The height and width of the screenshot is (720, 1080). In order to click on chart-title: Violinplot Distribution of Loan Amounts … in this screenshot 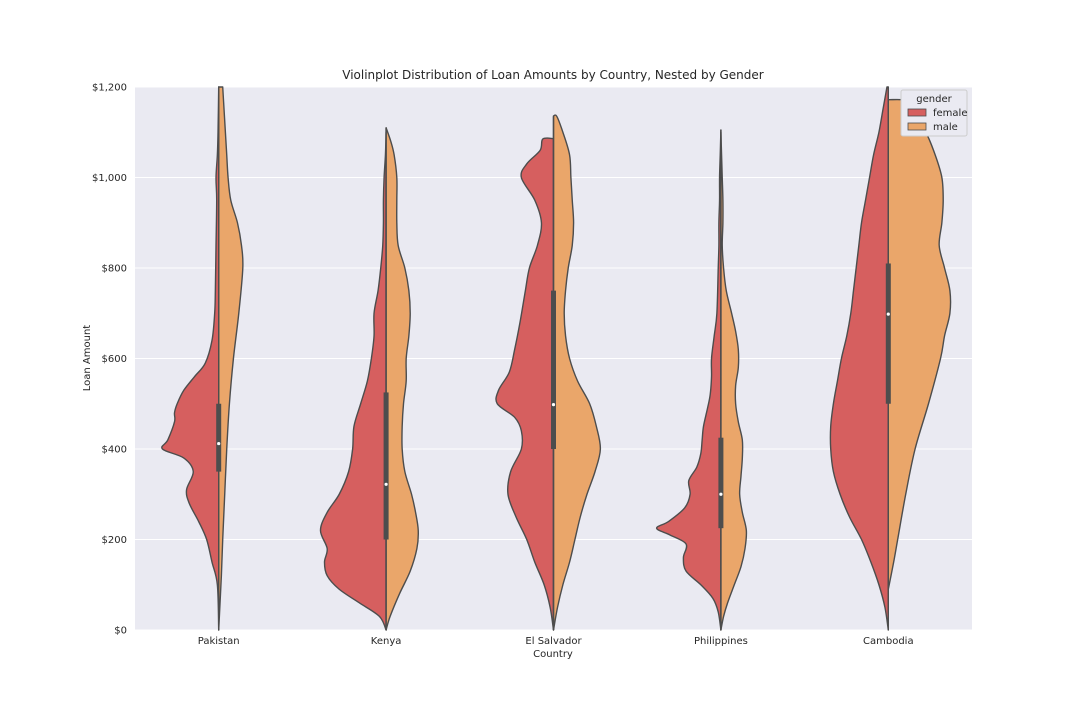, I will do `click(553, 75)`.